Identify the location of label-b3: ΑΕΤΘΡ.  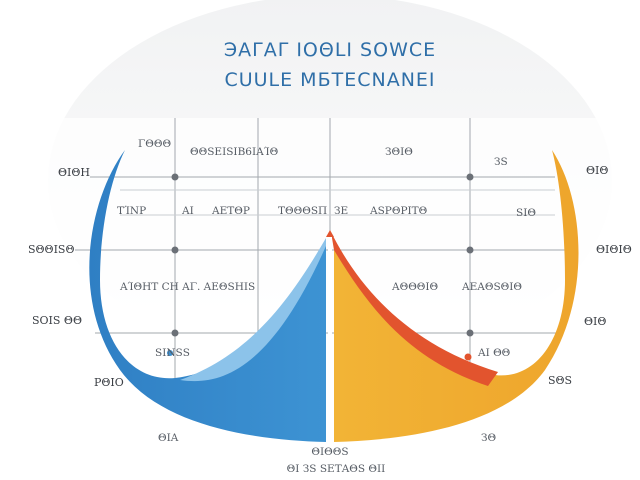
(230, 211).